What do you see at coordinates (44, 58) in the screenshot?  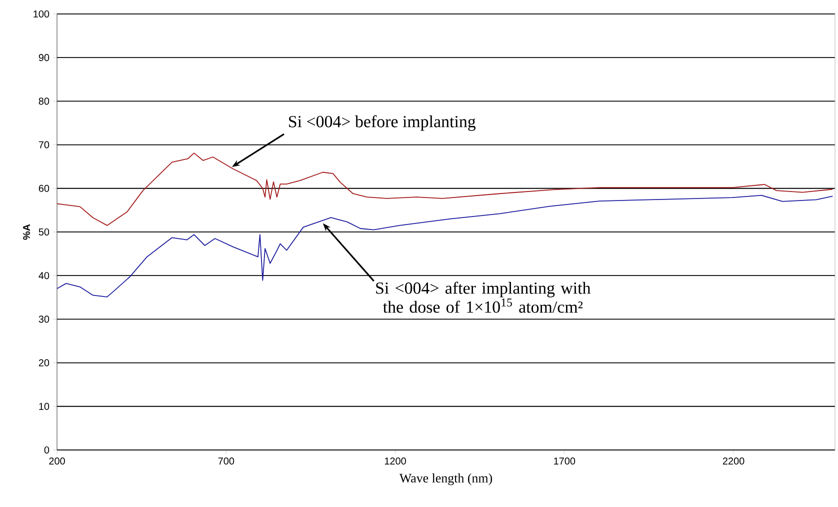 I see `y-tick-label: 90` at bounding box center [44, 58].